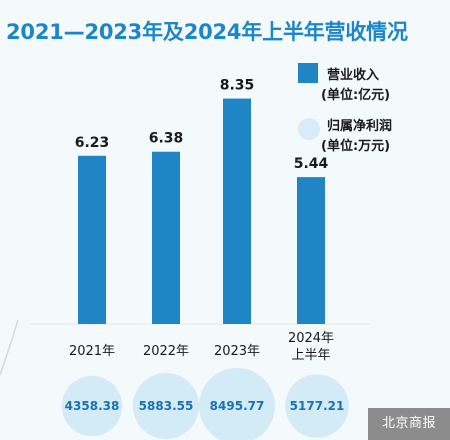  I want to click on profit-value-label-4: 5177.21, so click(317, 406).